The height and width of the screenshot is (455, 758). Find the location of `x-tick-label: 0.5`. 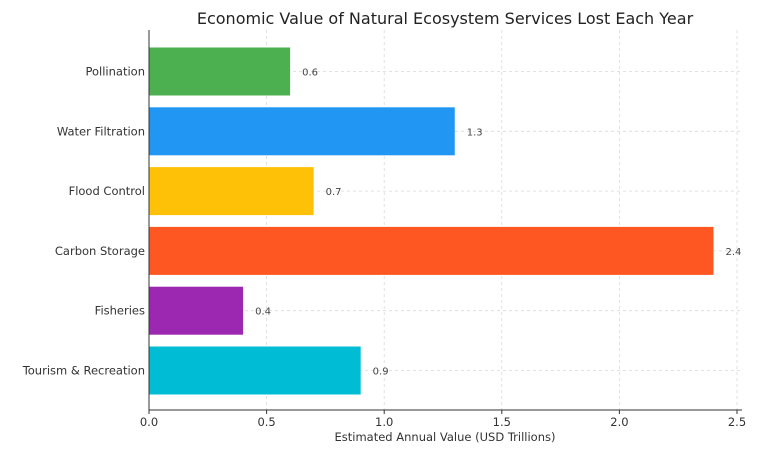

x-tick-label: 0.5 is located at coordinates (266, 422).